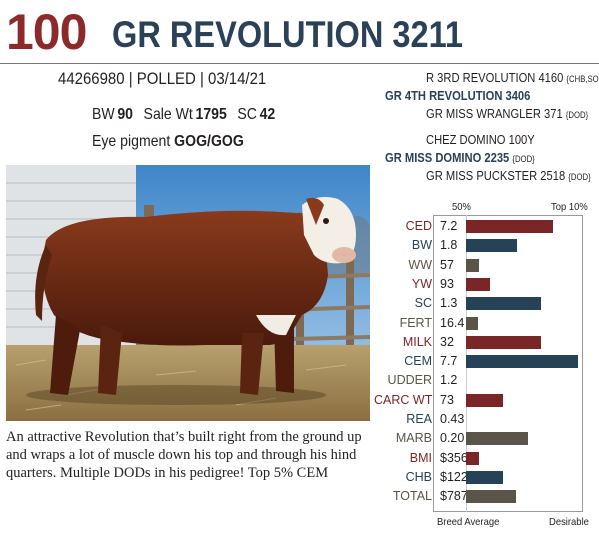 The image size is (599, 537). Describe the element at coordinates (449, 380) in the screenshot. I see `epd-value-udder: 1.2` at that location.